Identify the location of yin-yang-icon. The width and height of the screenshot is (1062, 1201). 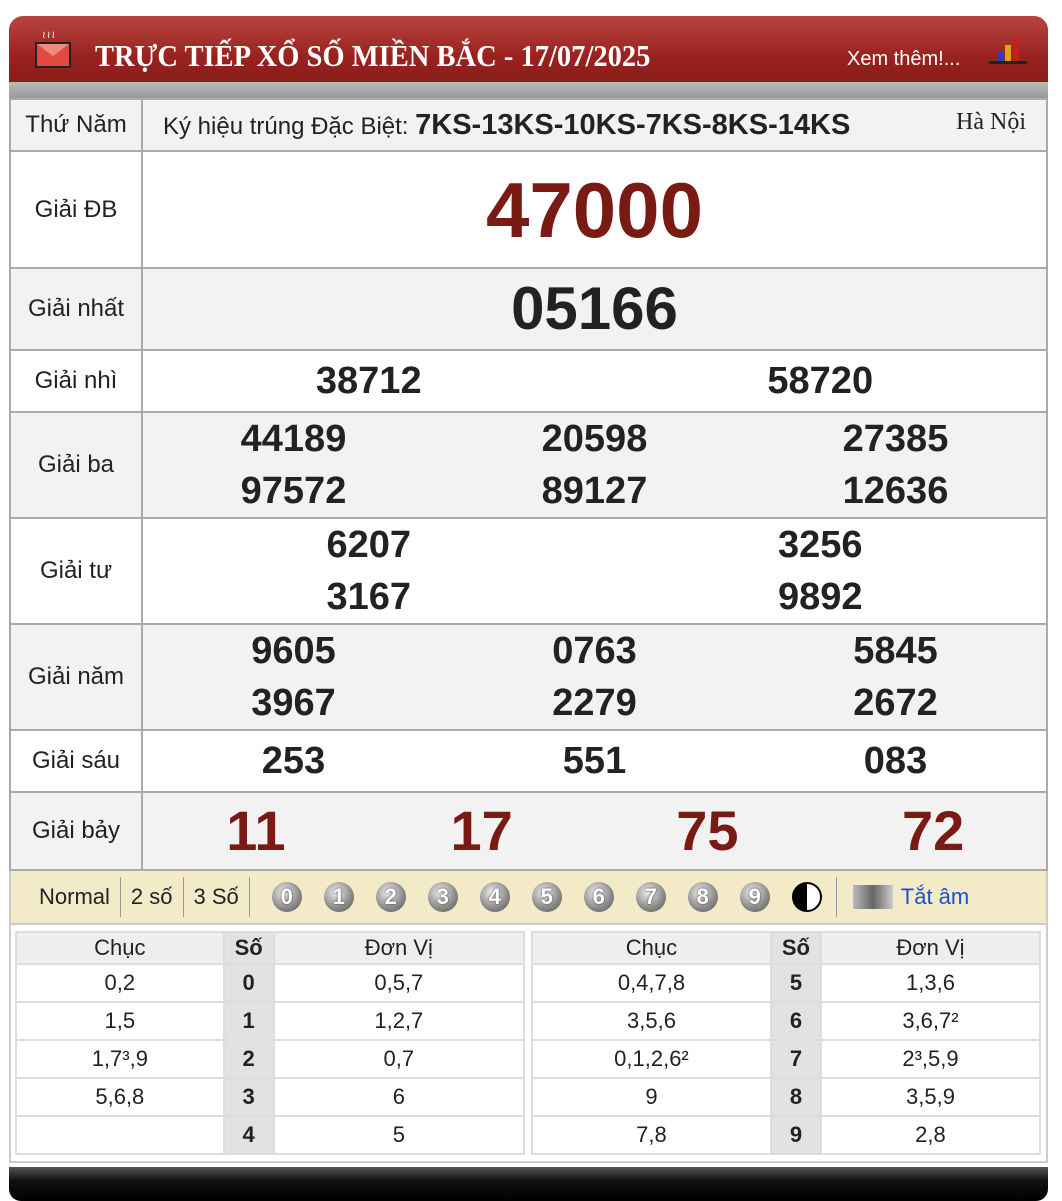
(806, 897).